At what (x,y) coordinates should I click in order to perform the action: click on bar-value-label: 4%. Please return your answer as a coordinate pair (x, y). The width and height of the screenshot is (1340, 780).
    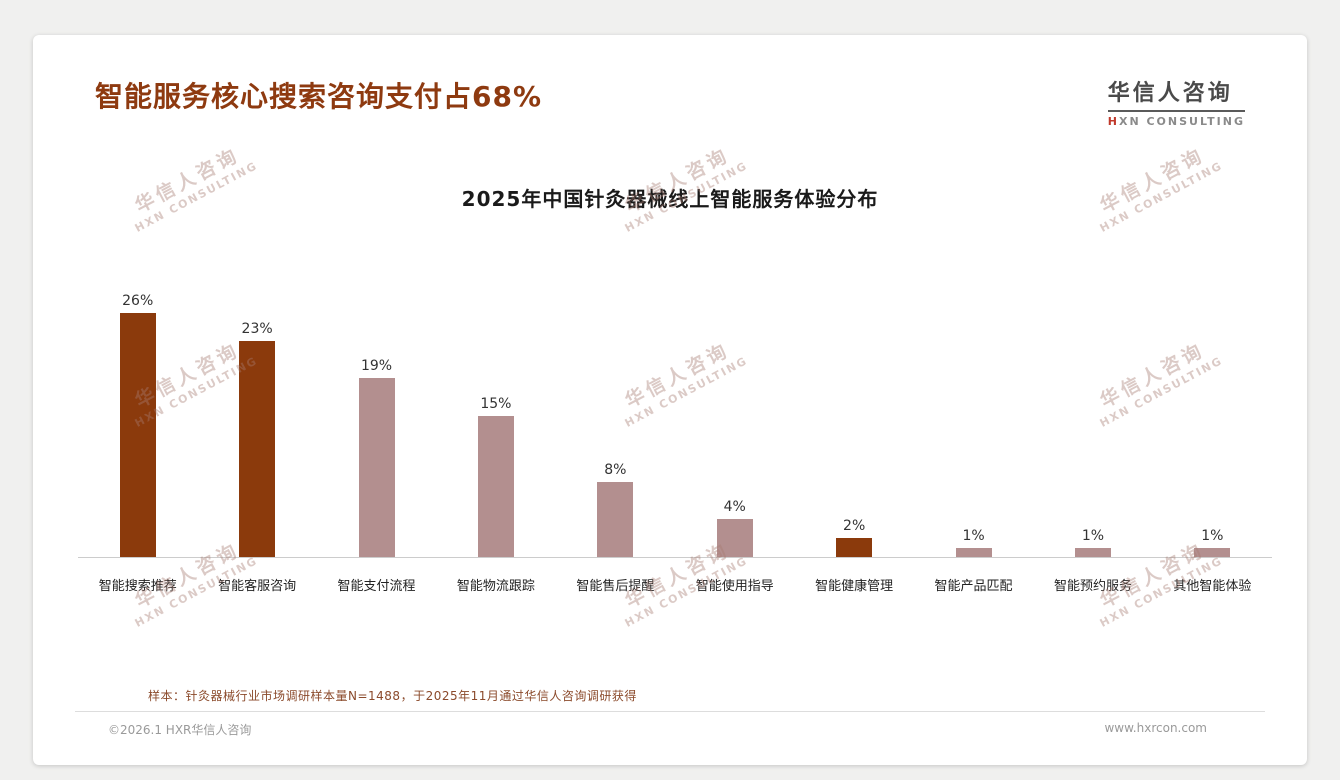
    Looking at the image, I should click on (734, 507).